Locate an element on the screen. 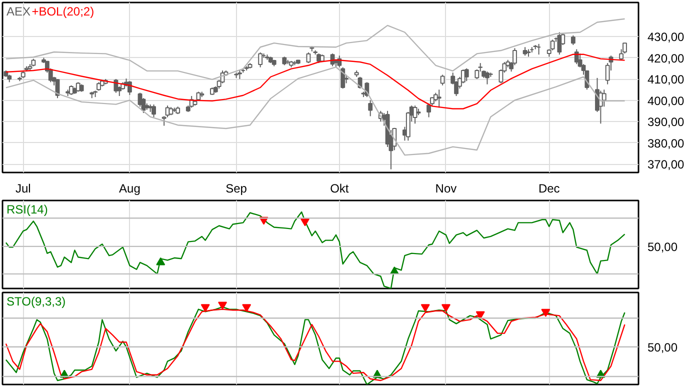  x-tick-label: Jul is located at coordinates (23, 189).